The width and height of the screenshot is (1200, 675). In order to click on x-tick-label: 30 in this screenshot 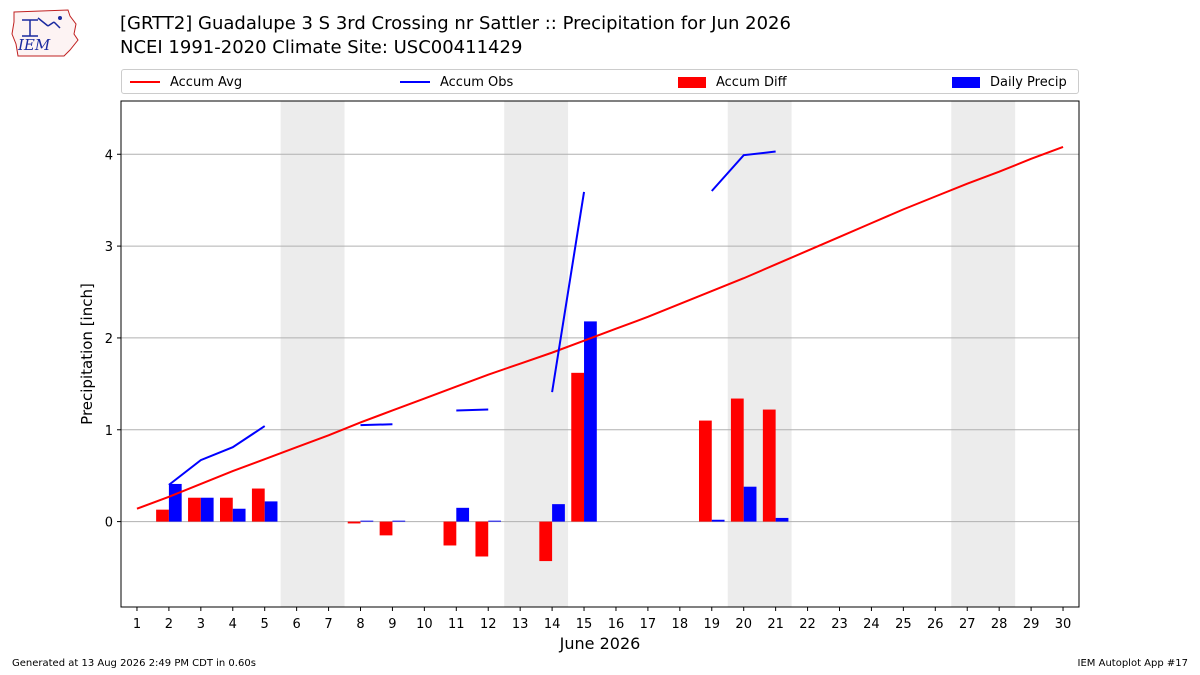, I will do `click(1063, 624)`.